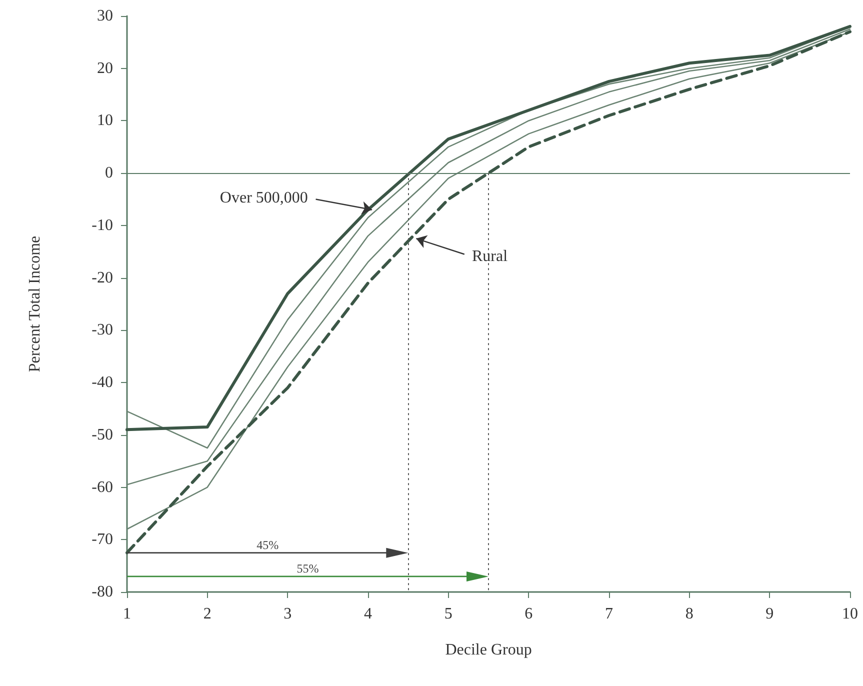 Image resolution: width=863 pixels, height=686 pixels. Describe the element at coordinates (105, 121) in the screenshot. I see `y-tick-label: 10` at that location.